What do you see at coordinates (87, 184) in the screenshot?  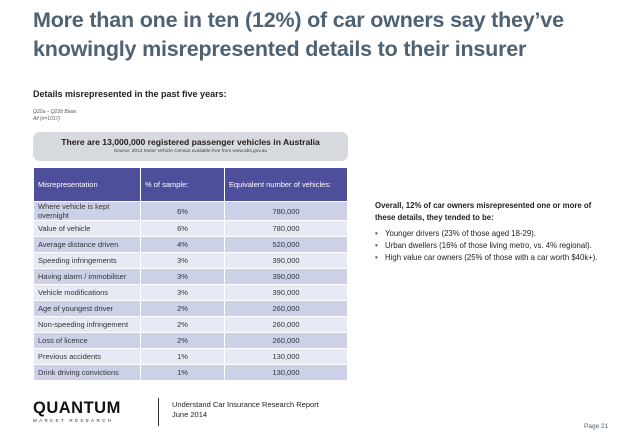 I see `column-header: Misrepresentation` at bounding box center [87, 184].